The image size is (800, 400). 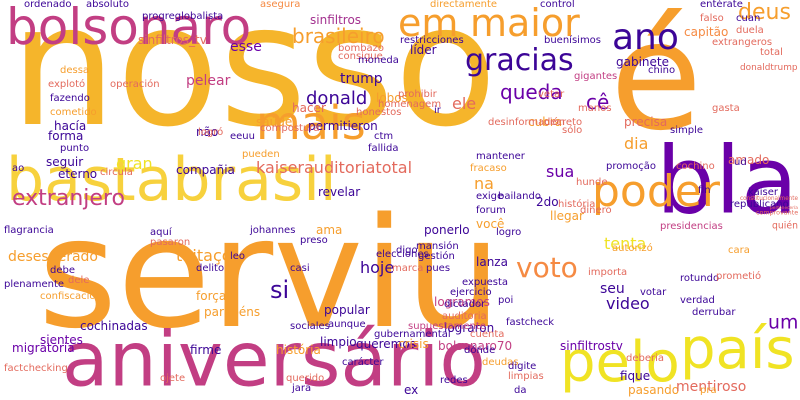 I want to click on word: falso, so click(x=712, y=18).